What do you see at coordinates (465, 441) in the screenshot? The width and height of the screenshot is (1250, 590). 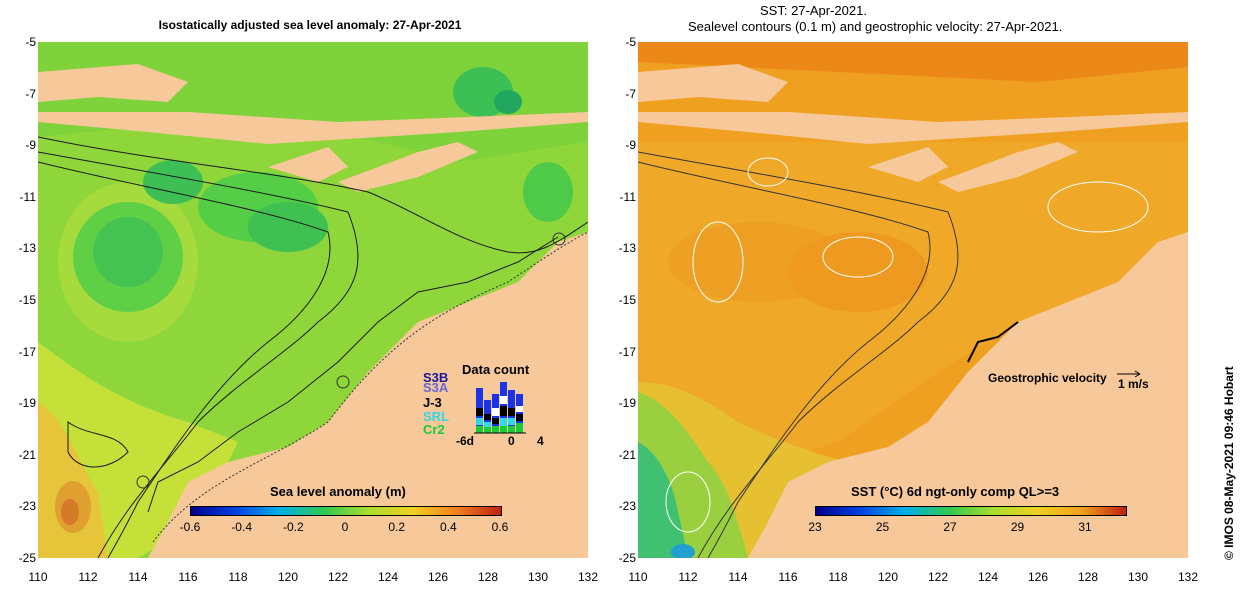 I see `data-count-xtick-1: -6d` at bounding box center [465, 441].